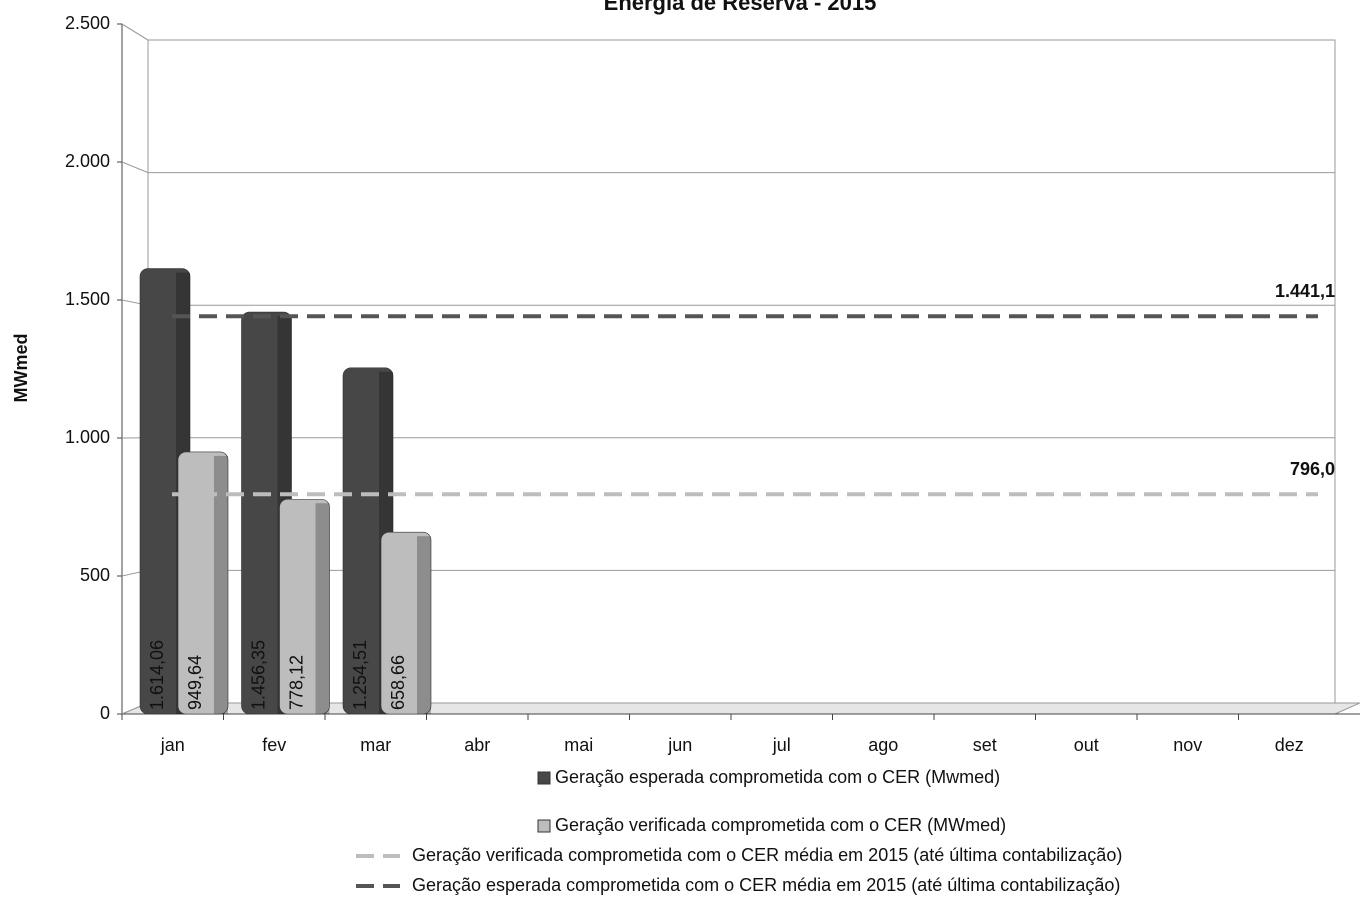  I want to click on reference-label: 1.441,1, so click(1305, 291).